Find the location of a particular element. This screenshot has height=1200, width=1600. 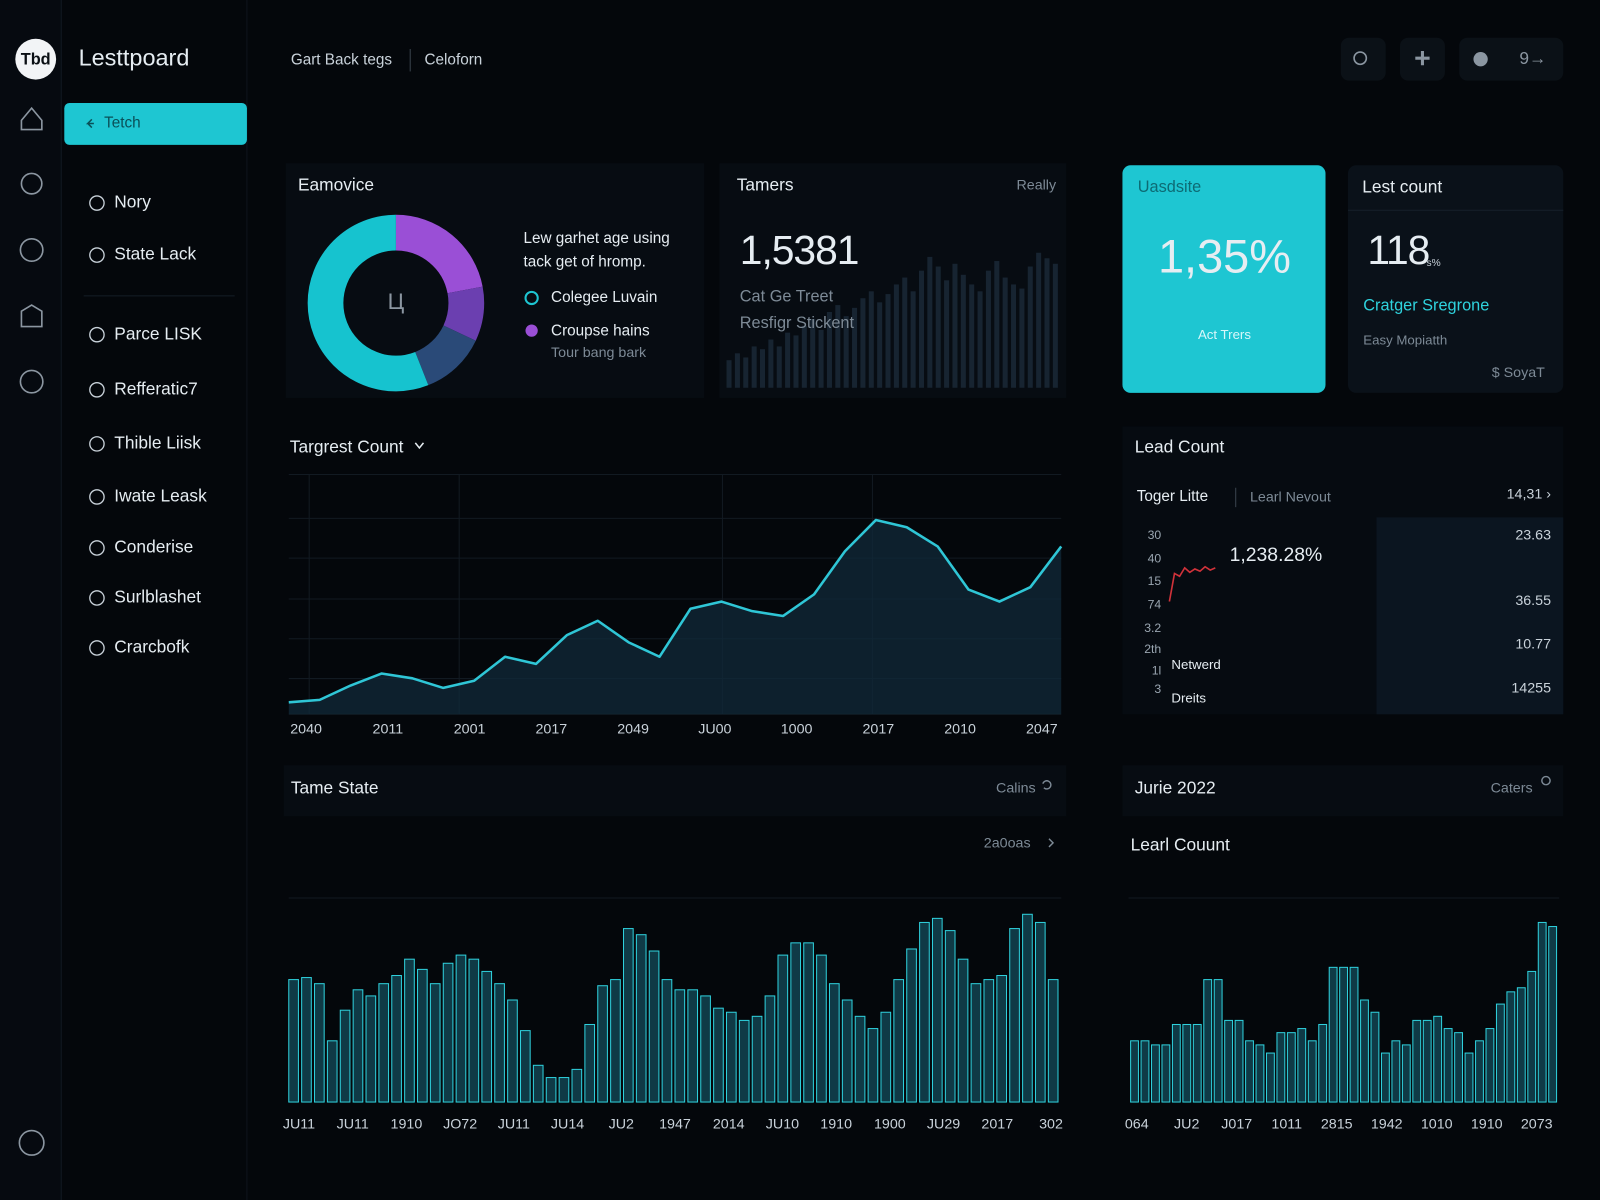

row-label: Dreits is located at coordinates (1188, 697).